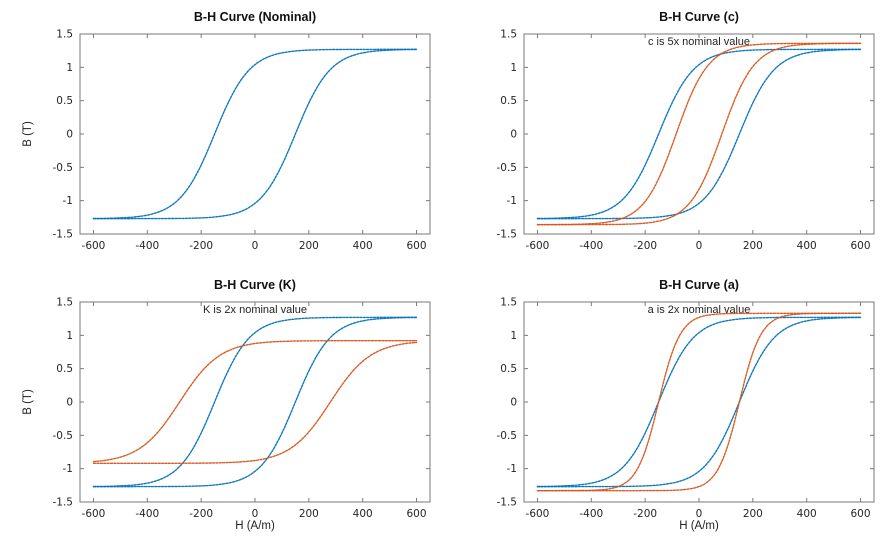 This screenshot has height=540, width=895. Describe the element at coordinates (255, 17) in the screenshot. I see `plot-title: B-H Curve (Nominal)` at that location.